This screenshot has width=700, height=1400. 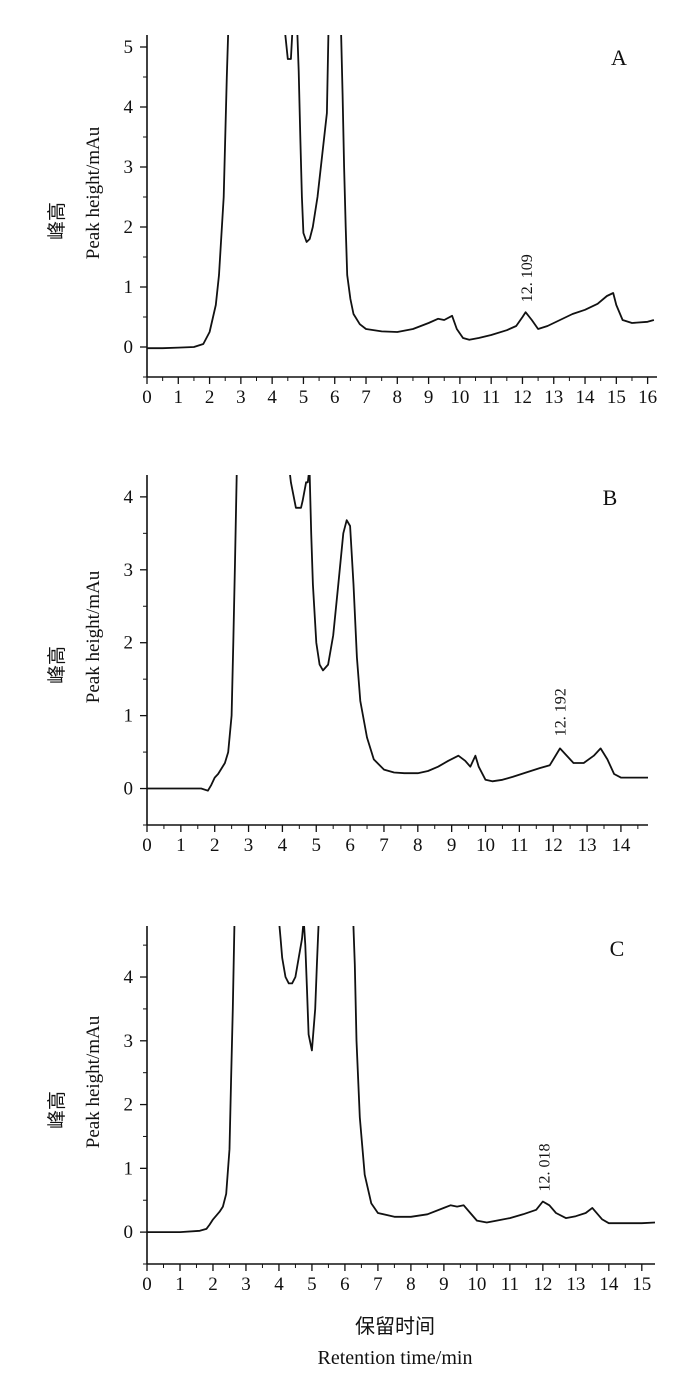 I want to click on panel-label: B, so click(x=610, y=497).